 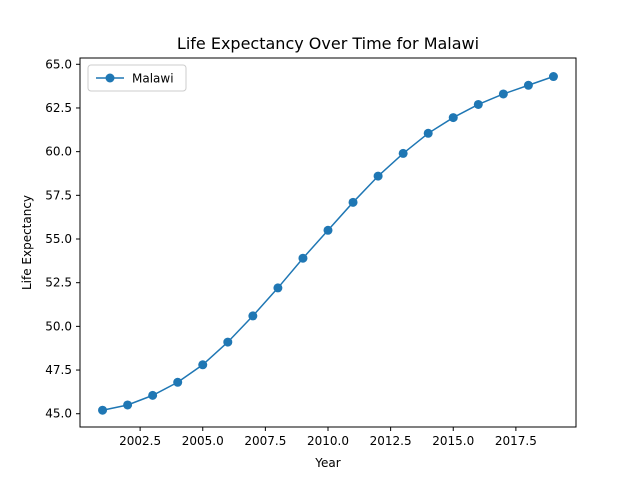 I want to click on y-tick-label: 45.0, so click(x=58, y=414).